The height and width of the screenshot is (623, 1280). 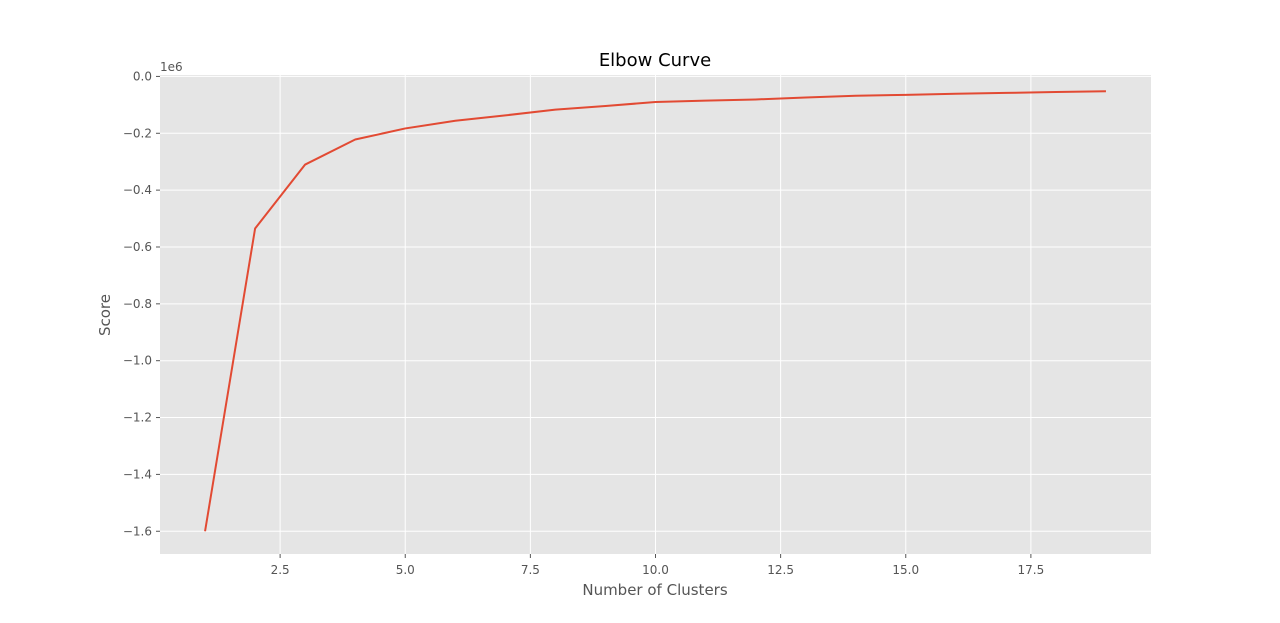 I want to click on x-tick-label: 5.0, so click(x=405, y=570).